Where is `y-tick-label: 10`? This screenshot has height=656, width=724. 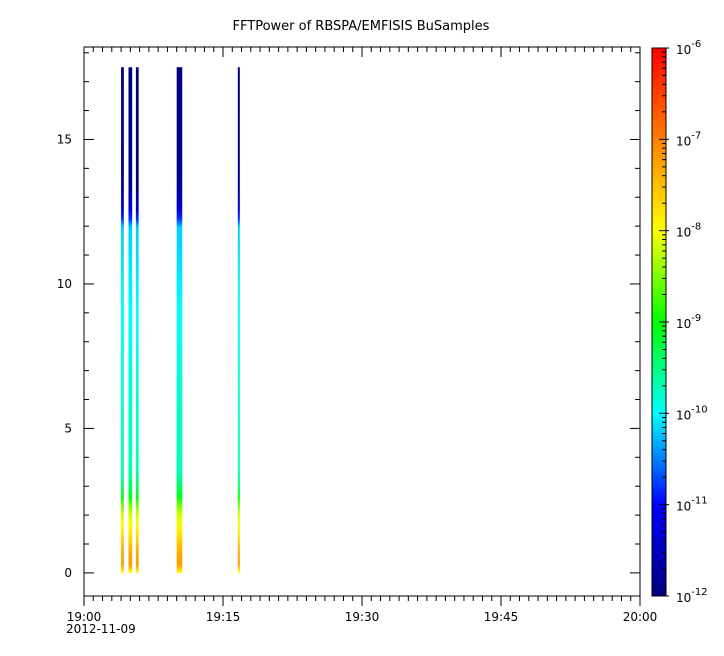
y-tick-label: 10 is located at coordinates (64, 284).